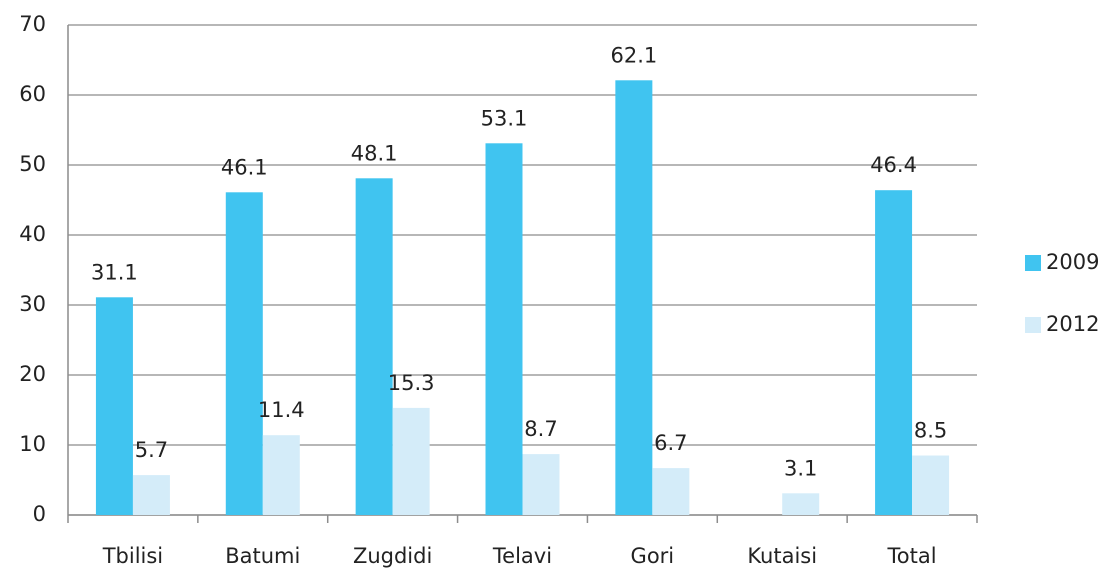  What do you see at coordinates (374, 153) in the screenshot?
I see `data-label: 48.1` at bounding box center [374, 153].